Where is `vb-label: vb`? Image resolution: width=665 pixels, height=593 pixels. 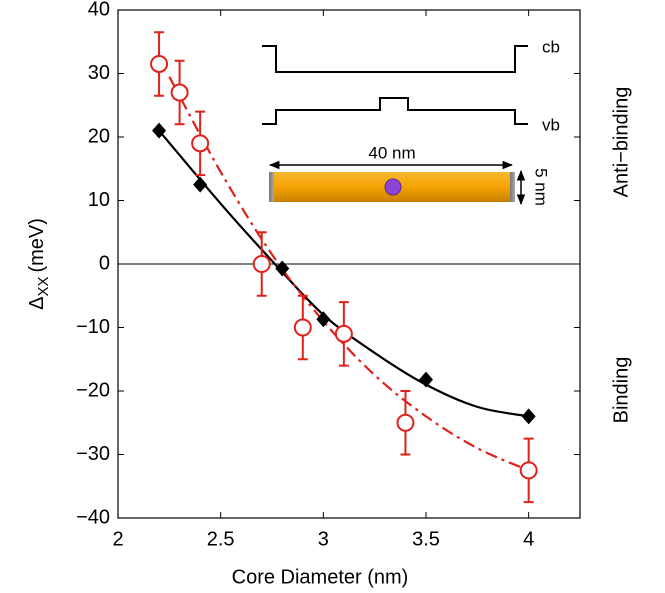
vb-label: vb is located at coordinates (551, 124).